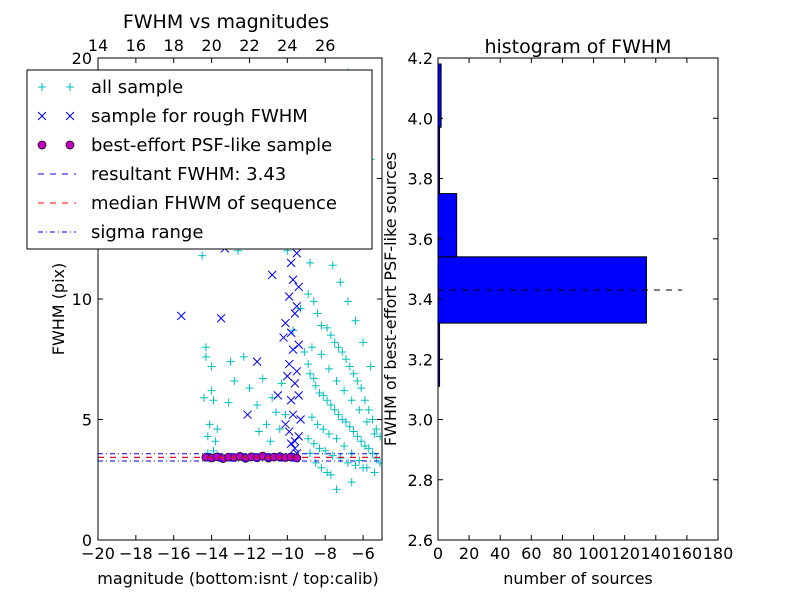 This screenshot has width=800, height=604. I want to click on x-tick-label: −12, so click(250, 553).